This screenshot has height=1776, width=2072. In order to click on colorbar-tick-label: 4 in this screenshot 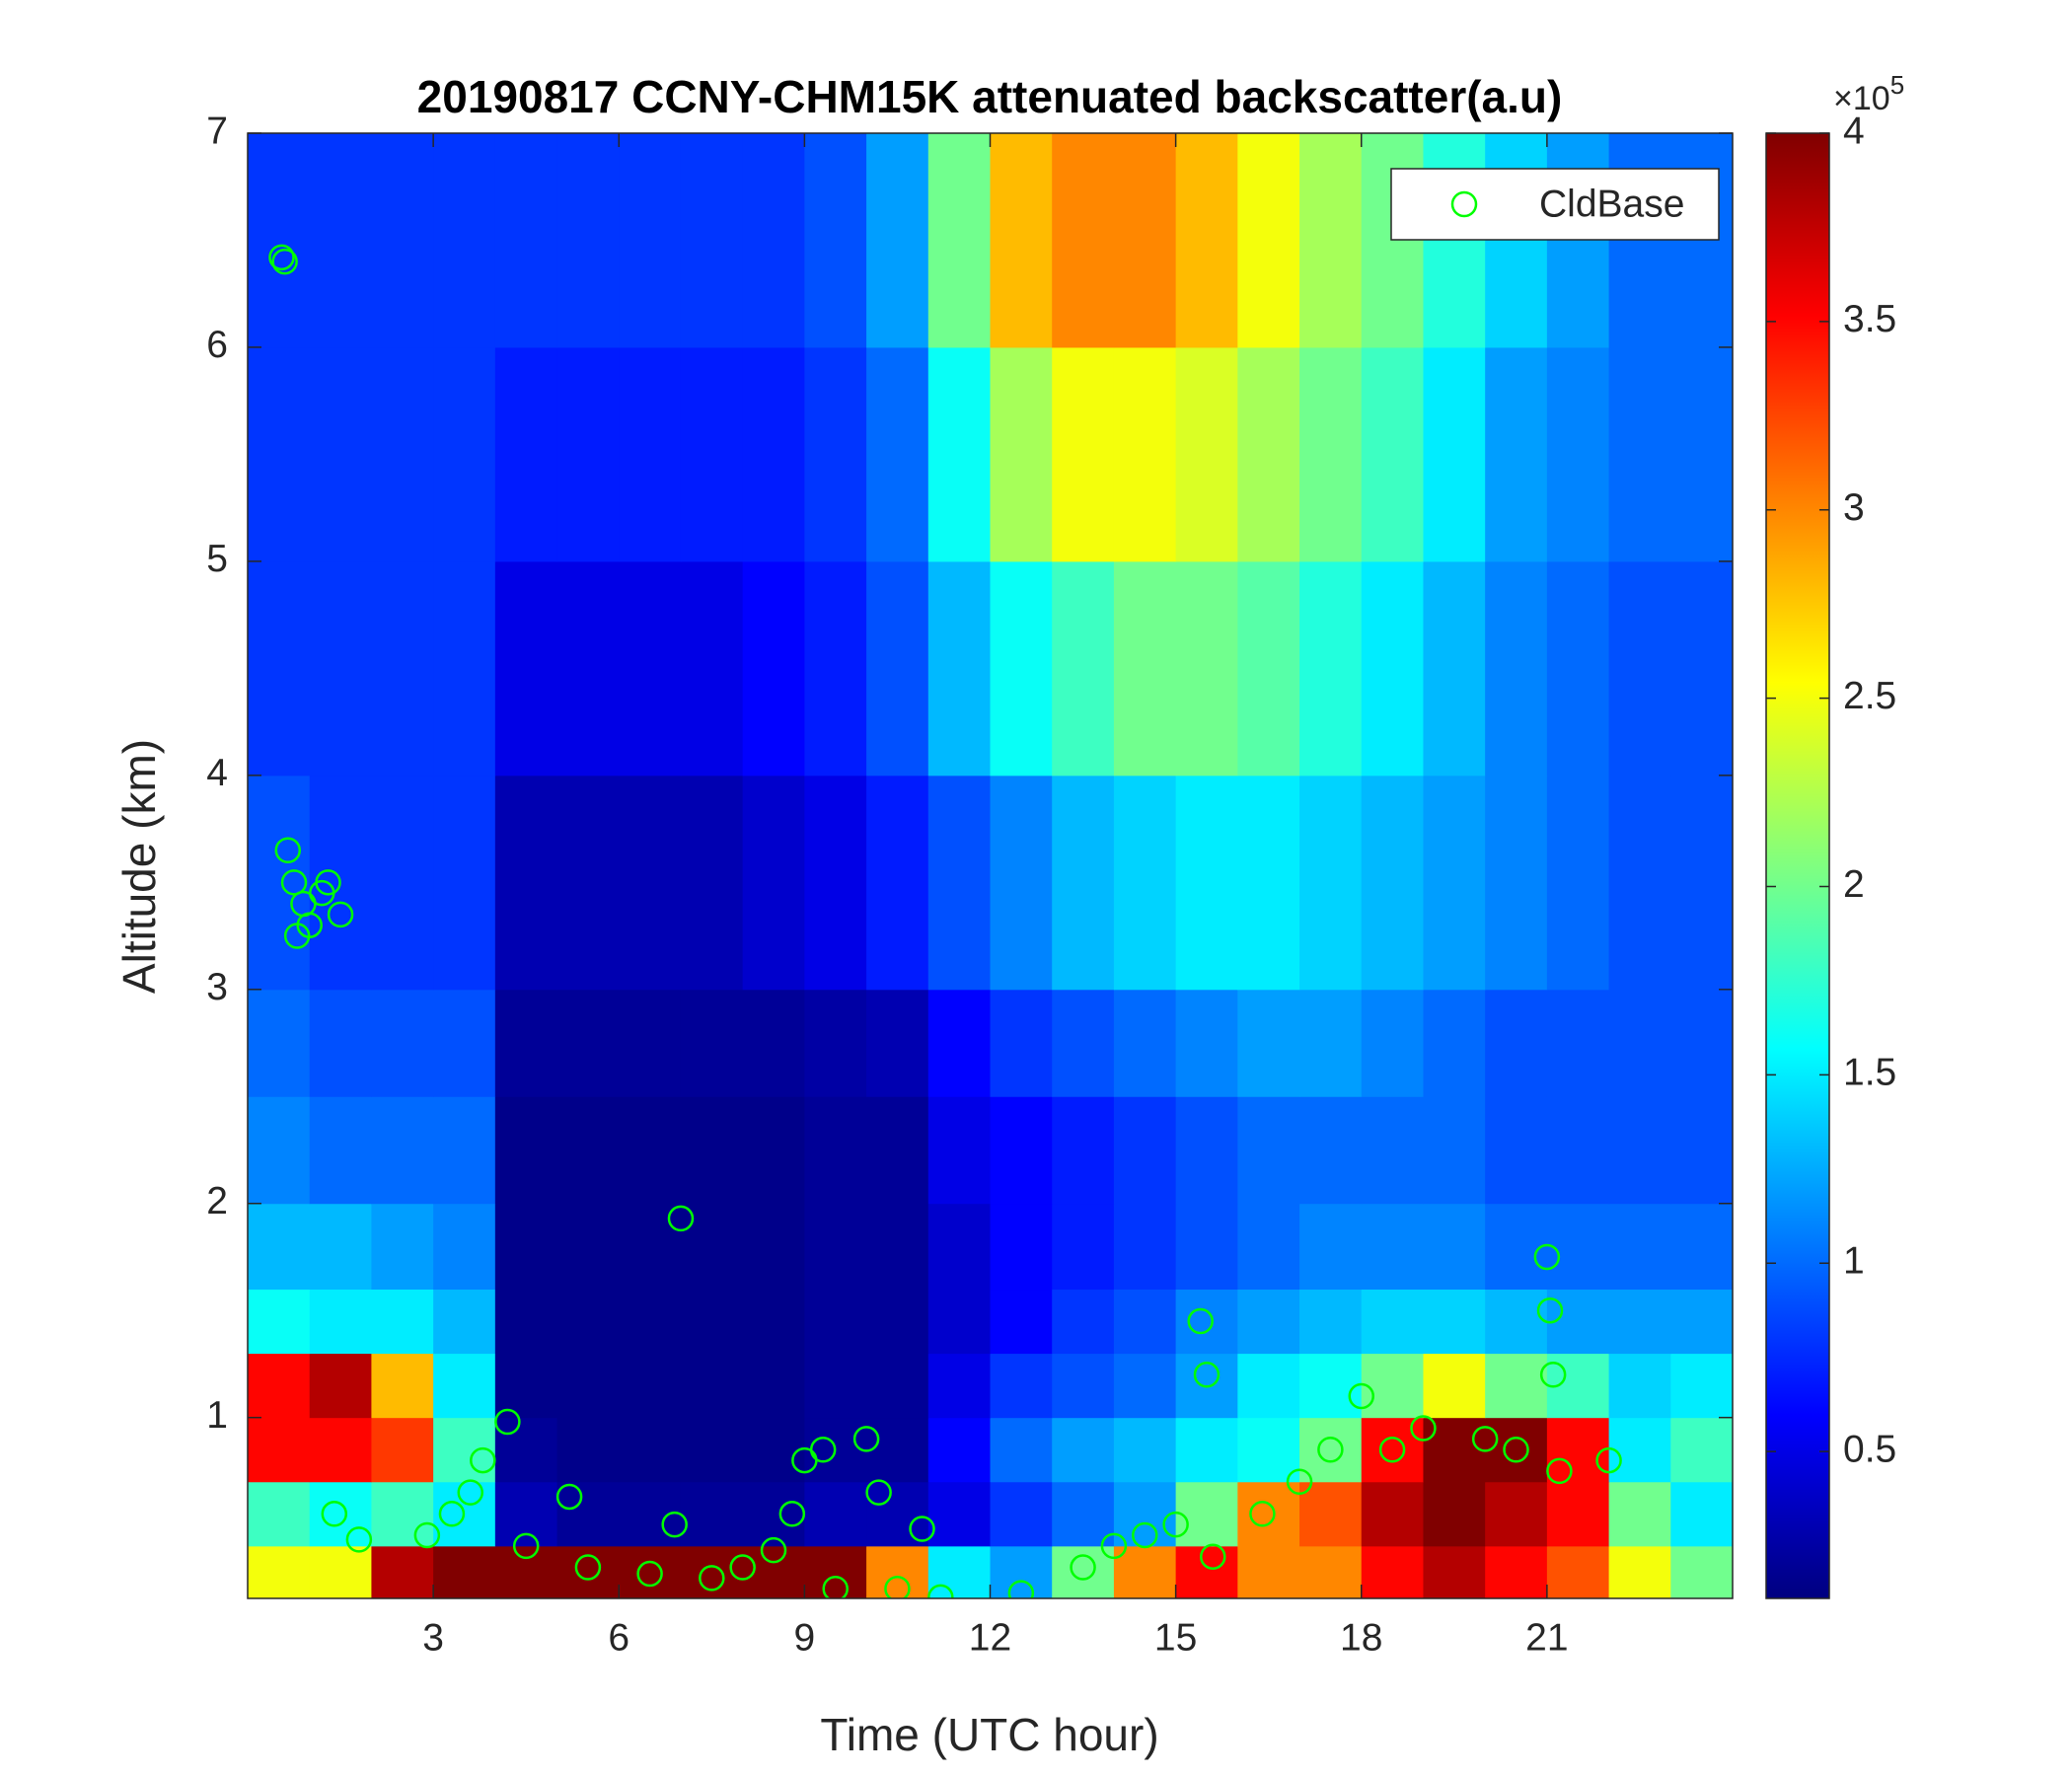, I will do `click(1854, 131)`.